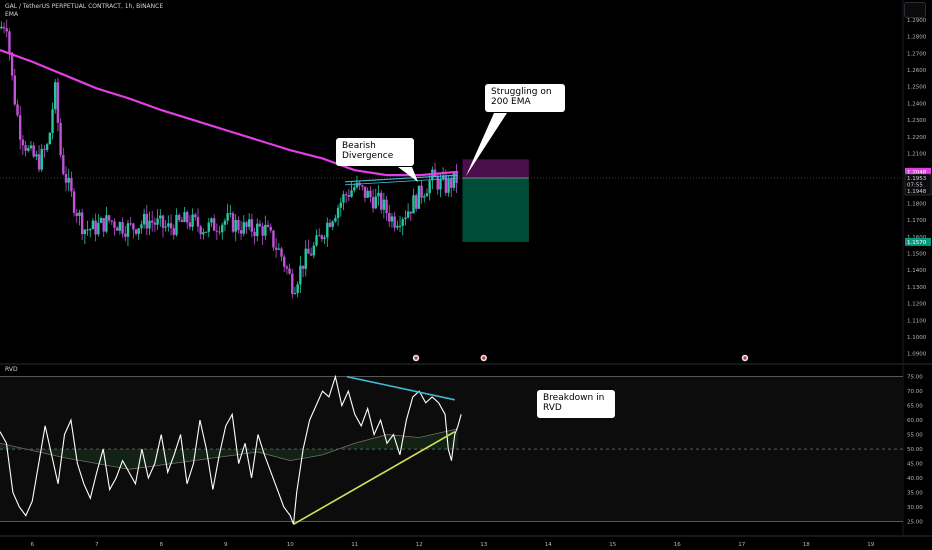  Describe the element at coordinates (917, 338) in the screenshot. I see `price-tick-label: 1.1000` at that location.